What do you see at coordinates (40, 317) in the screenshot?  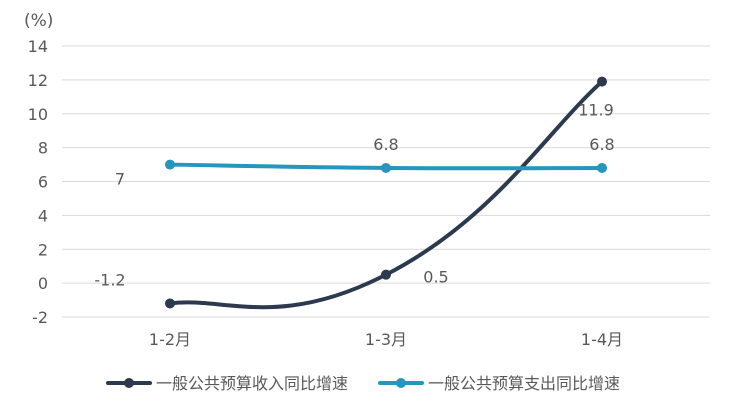 I see `y-tick-label: -2` at bounding box center [40, 317].